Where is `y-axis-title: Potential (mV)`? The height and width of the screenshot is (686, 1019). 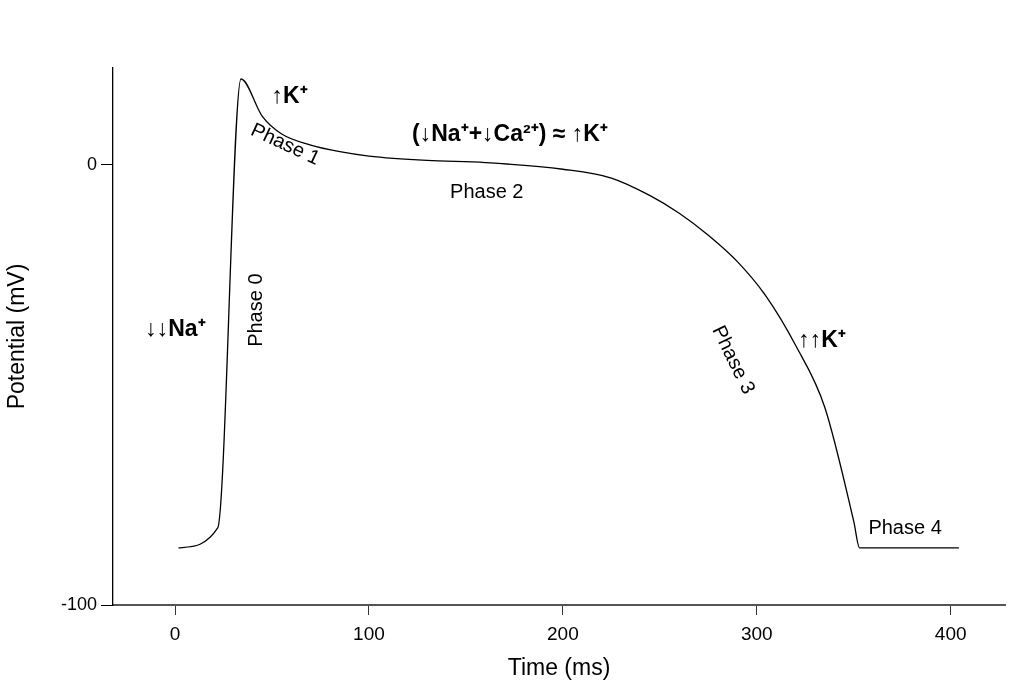 y-axis-title: Potential (mV) is located at coordinates (16, 336).